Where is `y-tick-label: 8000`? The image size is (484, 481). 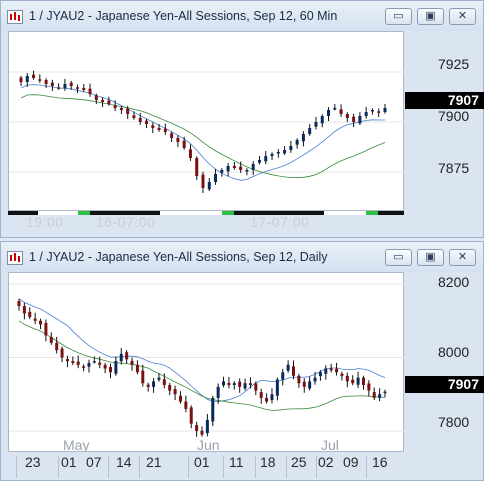
y-tick-label: 8000 is located at coordinates (454, 352).